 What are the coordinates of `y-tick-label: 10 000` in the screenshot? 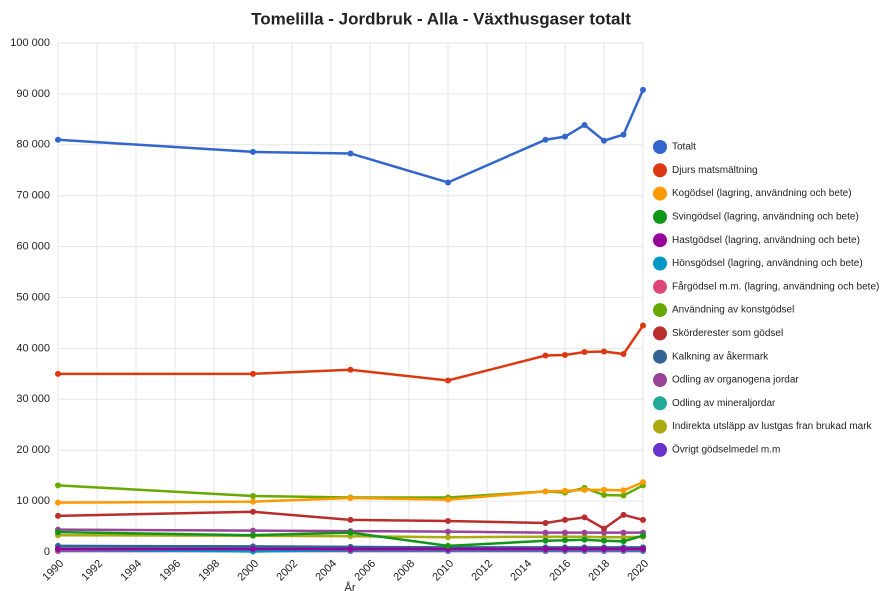 It's located at (33, 501).